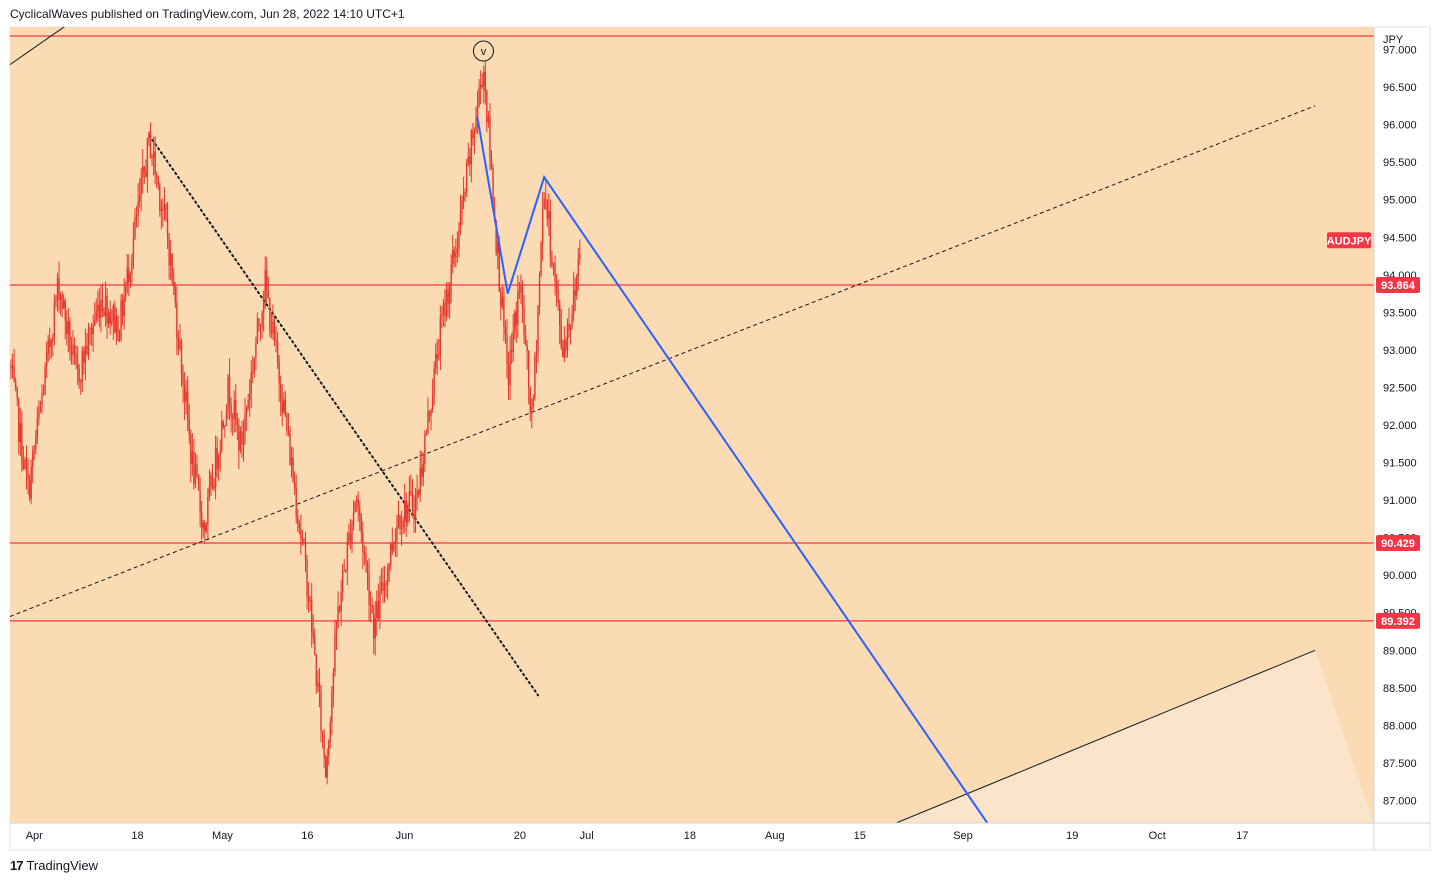 The height and width of the screenshot is (884, 1440). What do you see at coordinates (1400, 426) in the screenshot?
I see `price-tick-label: 92.000` at bounding box center [1400, 426].